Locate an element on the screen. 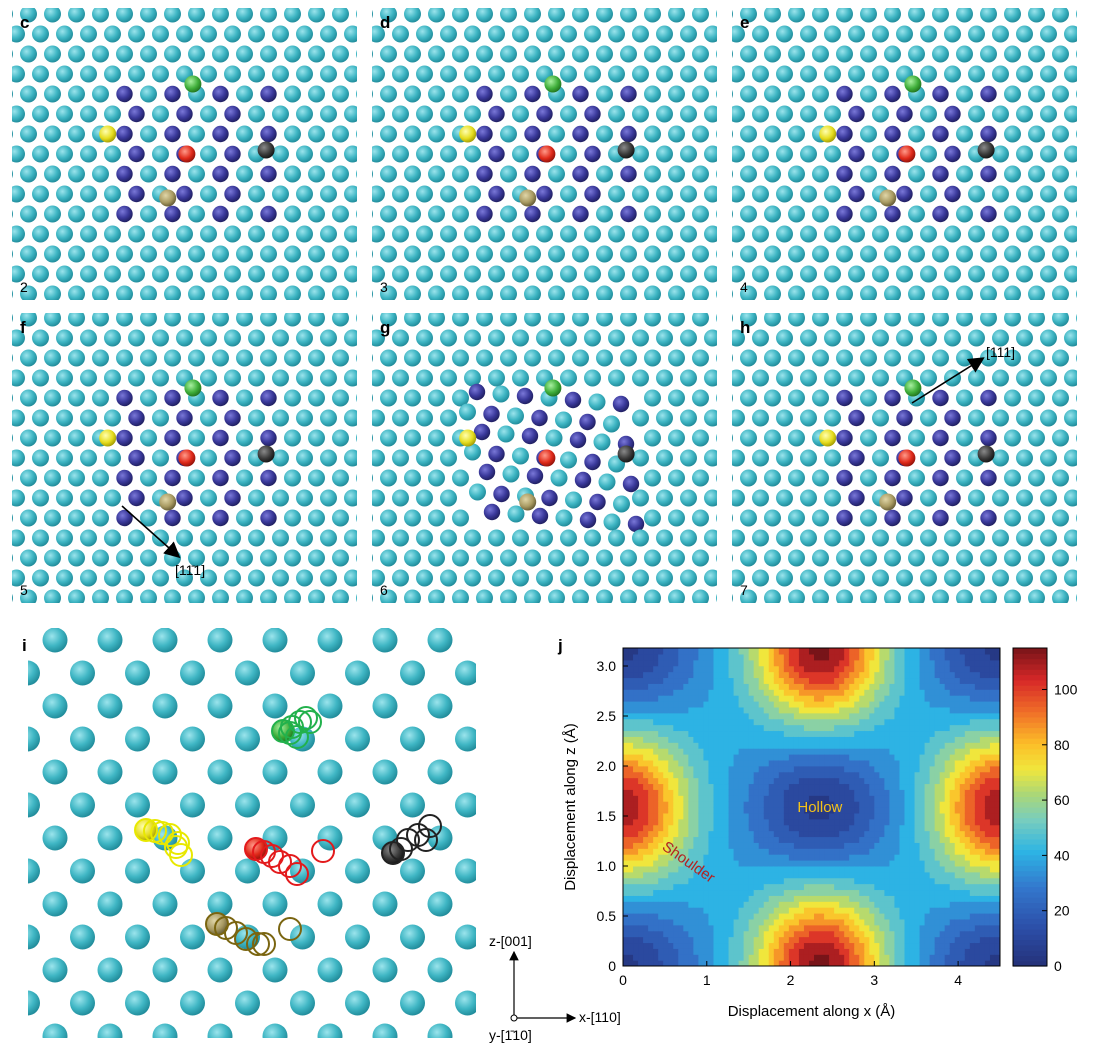  yellow-atom is located at coordinates (468, 438).